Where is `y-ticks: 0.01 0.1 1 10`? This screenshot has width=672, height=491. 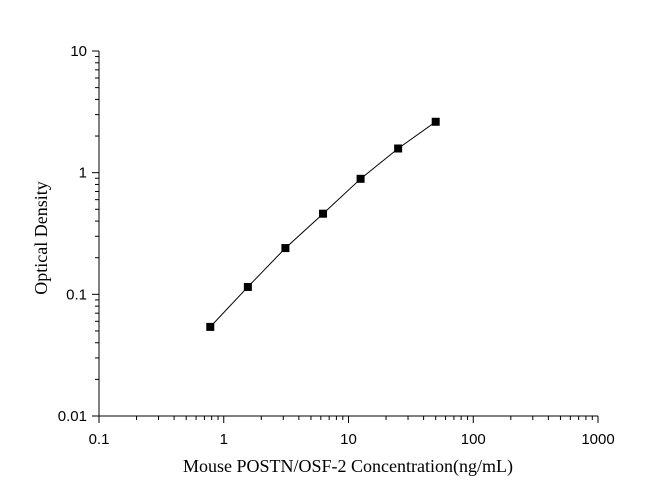 y-ticks: 0.01 0.1 1 10 is located at coordinates (78, 234).